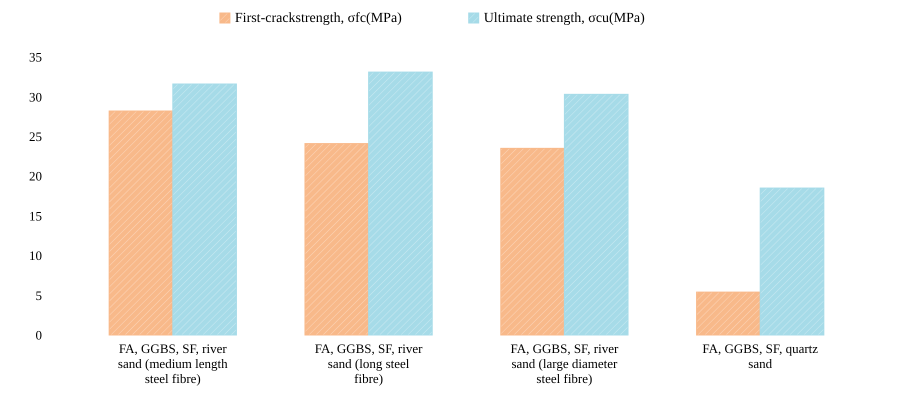 This screenshot has height=406, width=903. I want to click on y-tick-label: 25, so click(35, 136).